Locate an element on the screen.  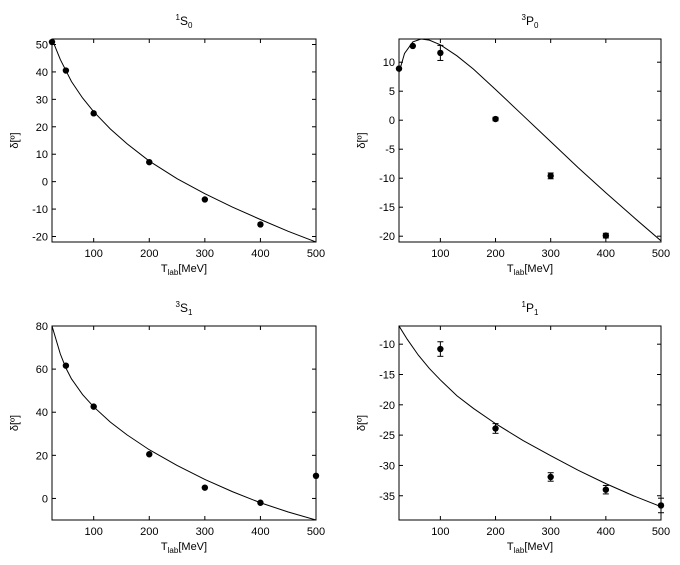
chart-0-title: 1S0 is located at coordinates (184, 21).